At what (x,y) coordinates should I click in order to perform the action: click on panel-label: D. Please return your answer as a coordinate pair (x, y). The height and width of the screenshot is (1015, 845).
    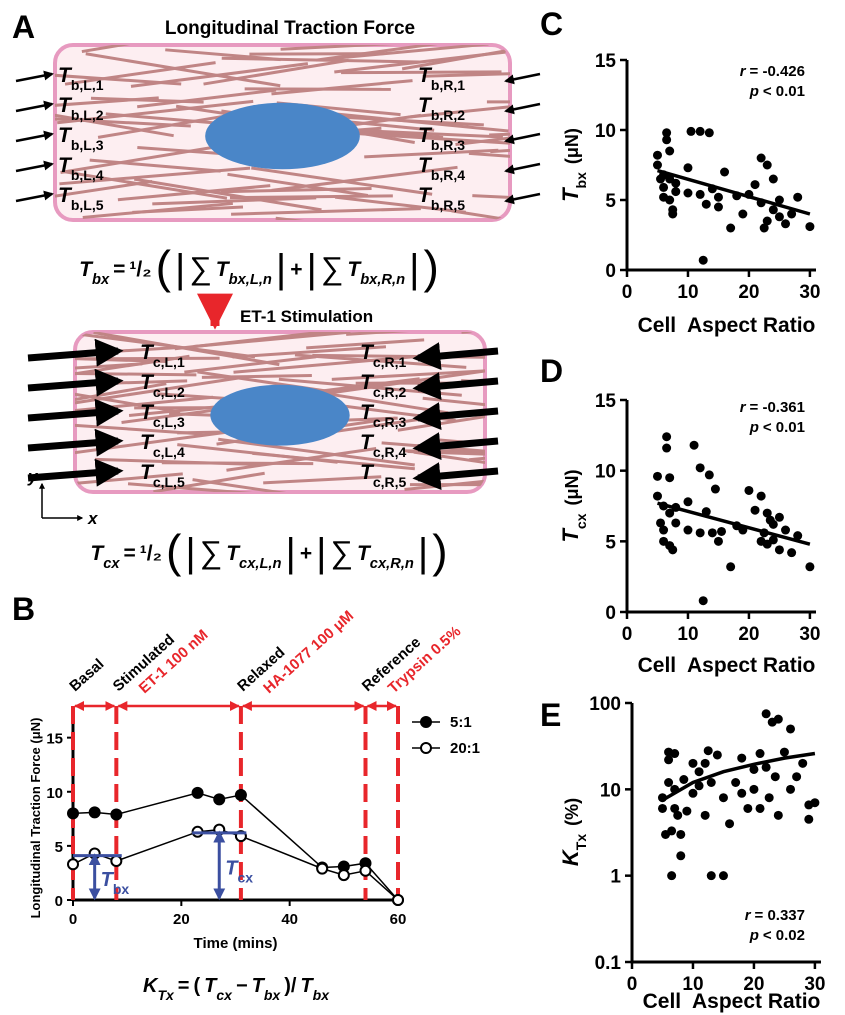
    Looking at the image, I should click on (551, 371).